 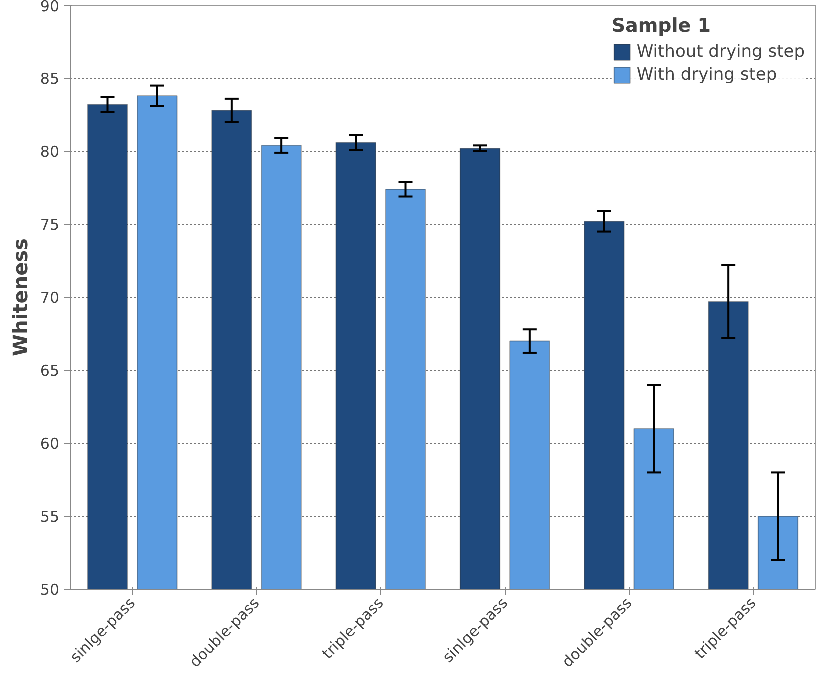 What do you see at coordinates (707, 75) in the screenshot?
I see `legend-label: With drying step` at bounding box center [707, 75].